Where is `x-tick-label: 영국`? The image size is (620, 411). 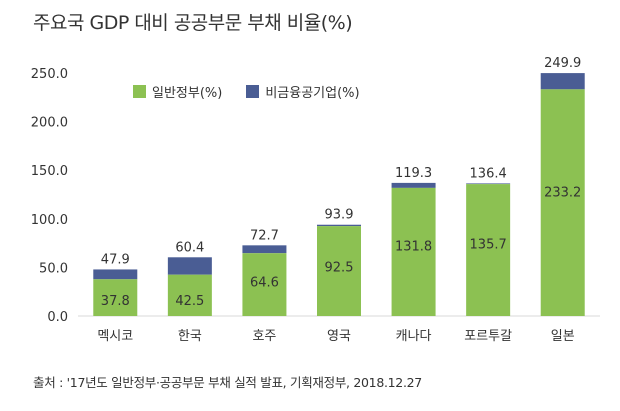
x-tick-label: 영국 is located at coordinates (339, 336).